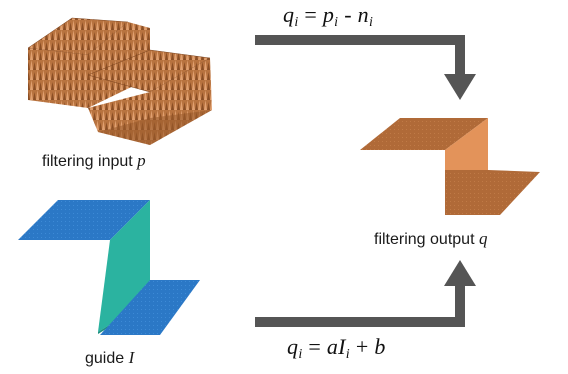 The height and width of the screenshot is (374, 568). I want to click on equation-top: qi = pi - ni, so click(328, 16).